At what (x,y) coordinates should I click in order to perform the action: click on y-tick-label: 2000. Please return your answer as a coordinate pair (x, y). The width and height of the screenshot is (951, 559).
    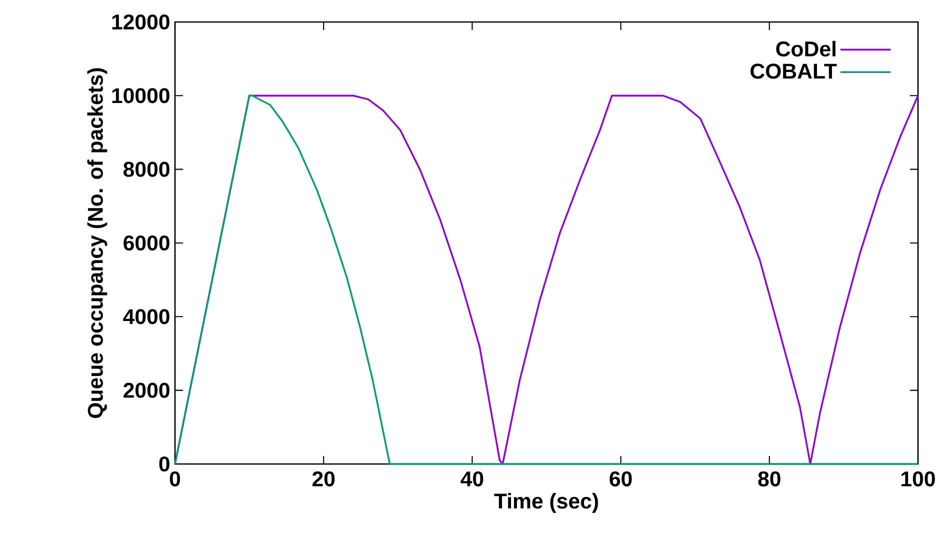
    Looking at the image, I should click on (147, 390).